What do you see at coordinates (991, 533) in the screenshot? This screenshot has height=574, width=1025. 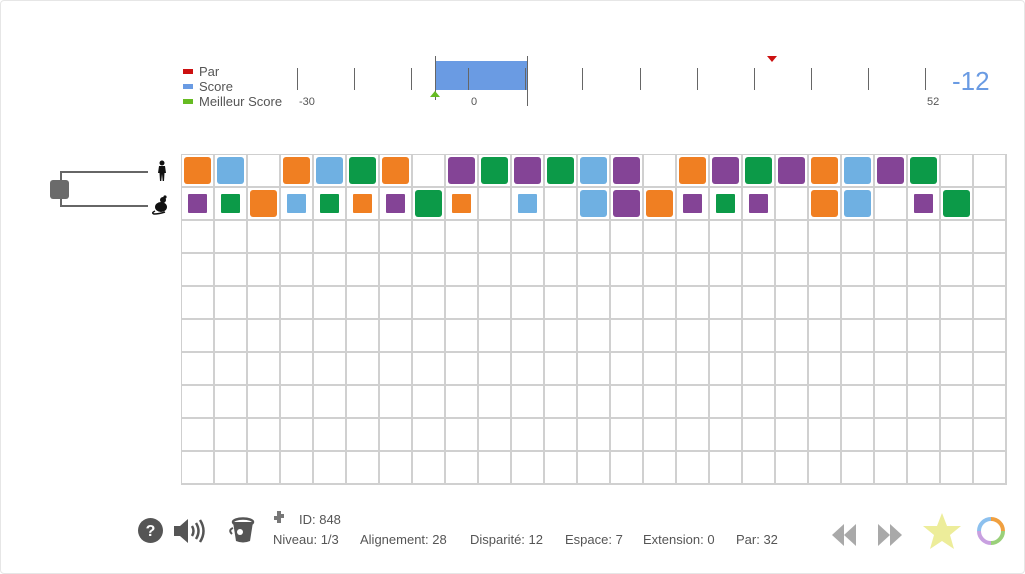 I see `reset-circle-icon` at bounding box center [991, 533].